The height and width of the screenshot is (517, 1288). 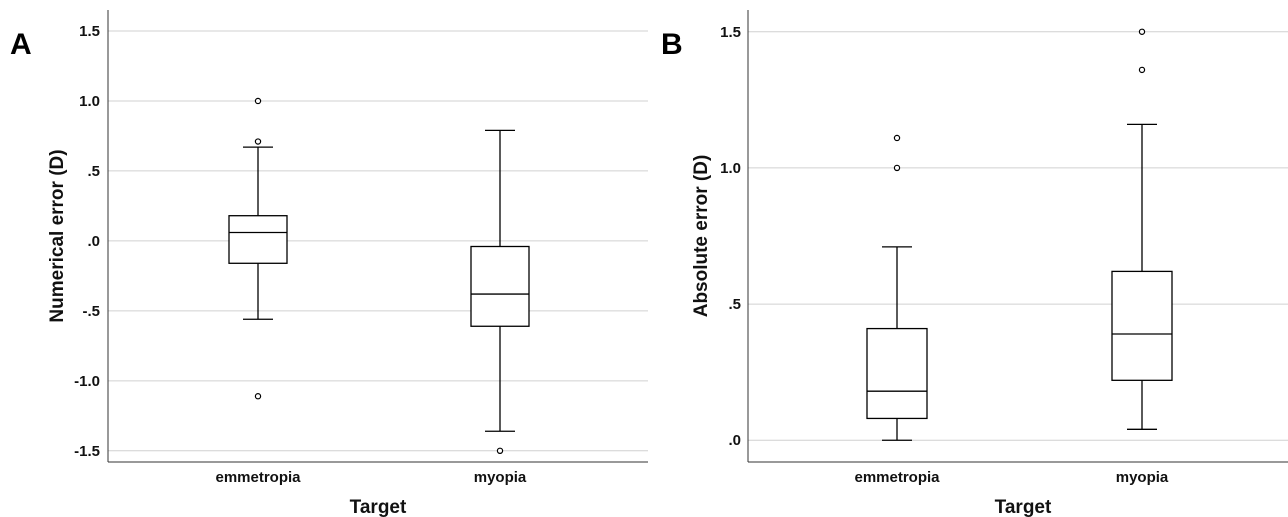 What do you see at coordinates (258, 477) in the screenshot?
I see `panel-a-x-category-label: emmetropia` at bounding box center [258, 477].